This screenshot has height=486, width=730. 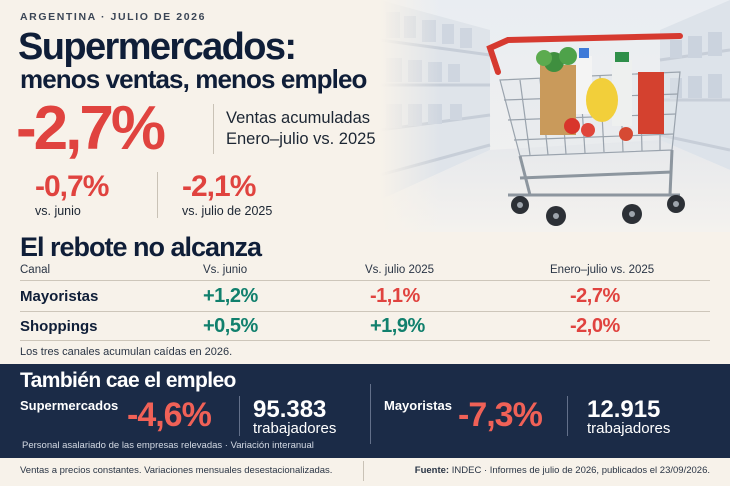 What do you see at coordinates (500, 415) in the screenshot?
I see `employment-pct: -7,3%` at bounding box center [500, 415].